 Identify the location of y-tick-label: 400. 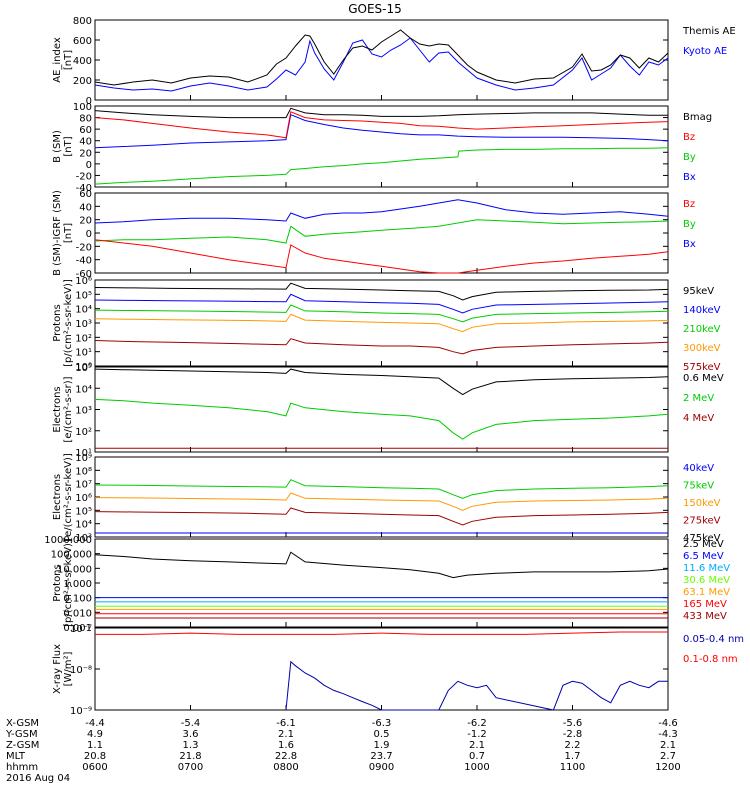
(82, 61).